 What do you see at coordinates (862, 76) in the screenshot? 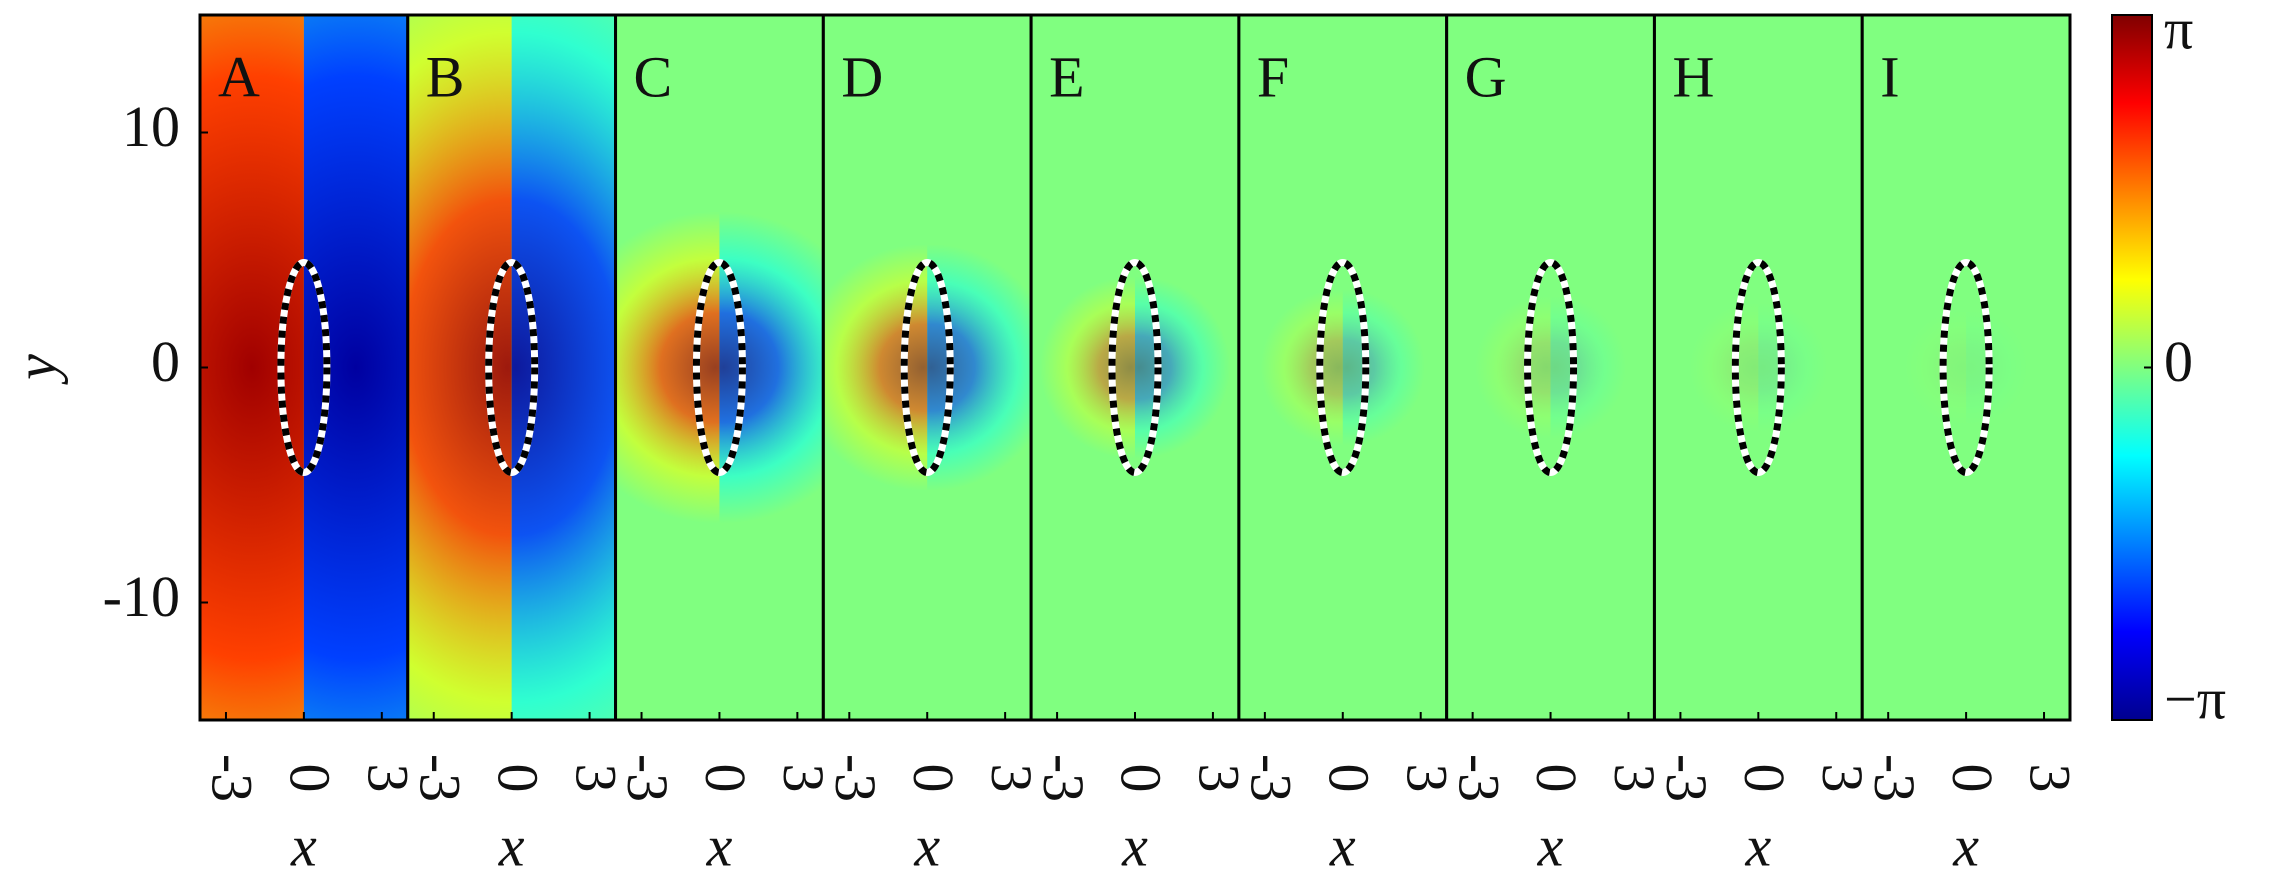
I see `panel-label: D` at bounding box center [862, 76].